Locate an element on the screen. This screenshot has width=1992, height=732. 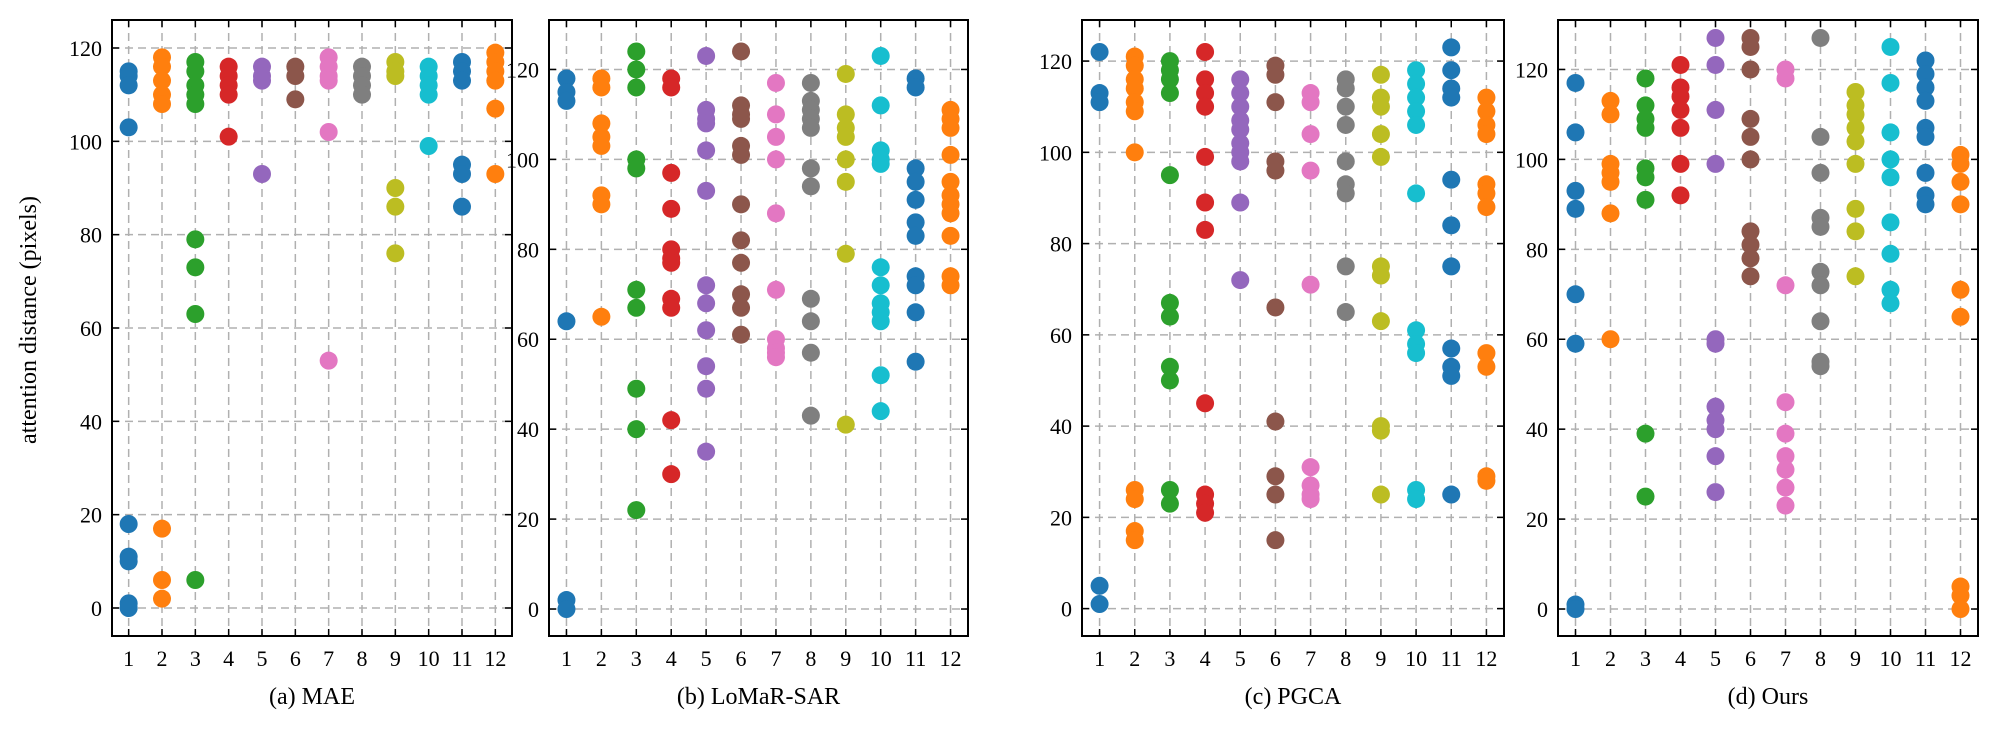
y-tick-label: 40 is located at coordinates (528, 429).